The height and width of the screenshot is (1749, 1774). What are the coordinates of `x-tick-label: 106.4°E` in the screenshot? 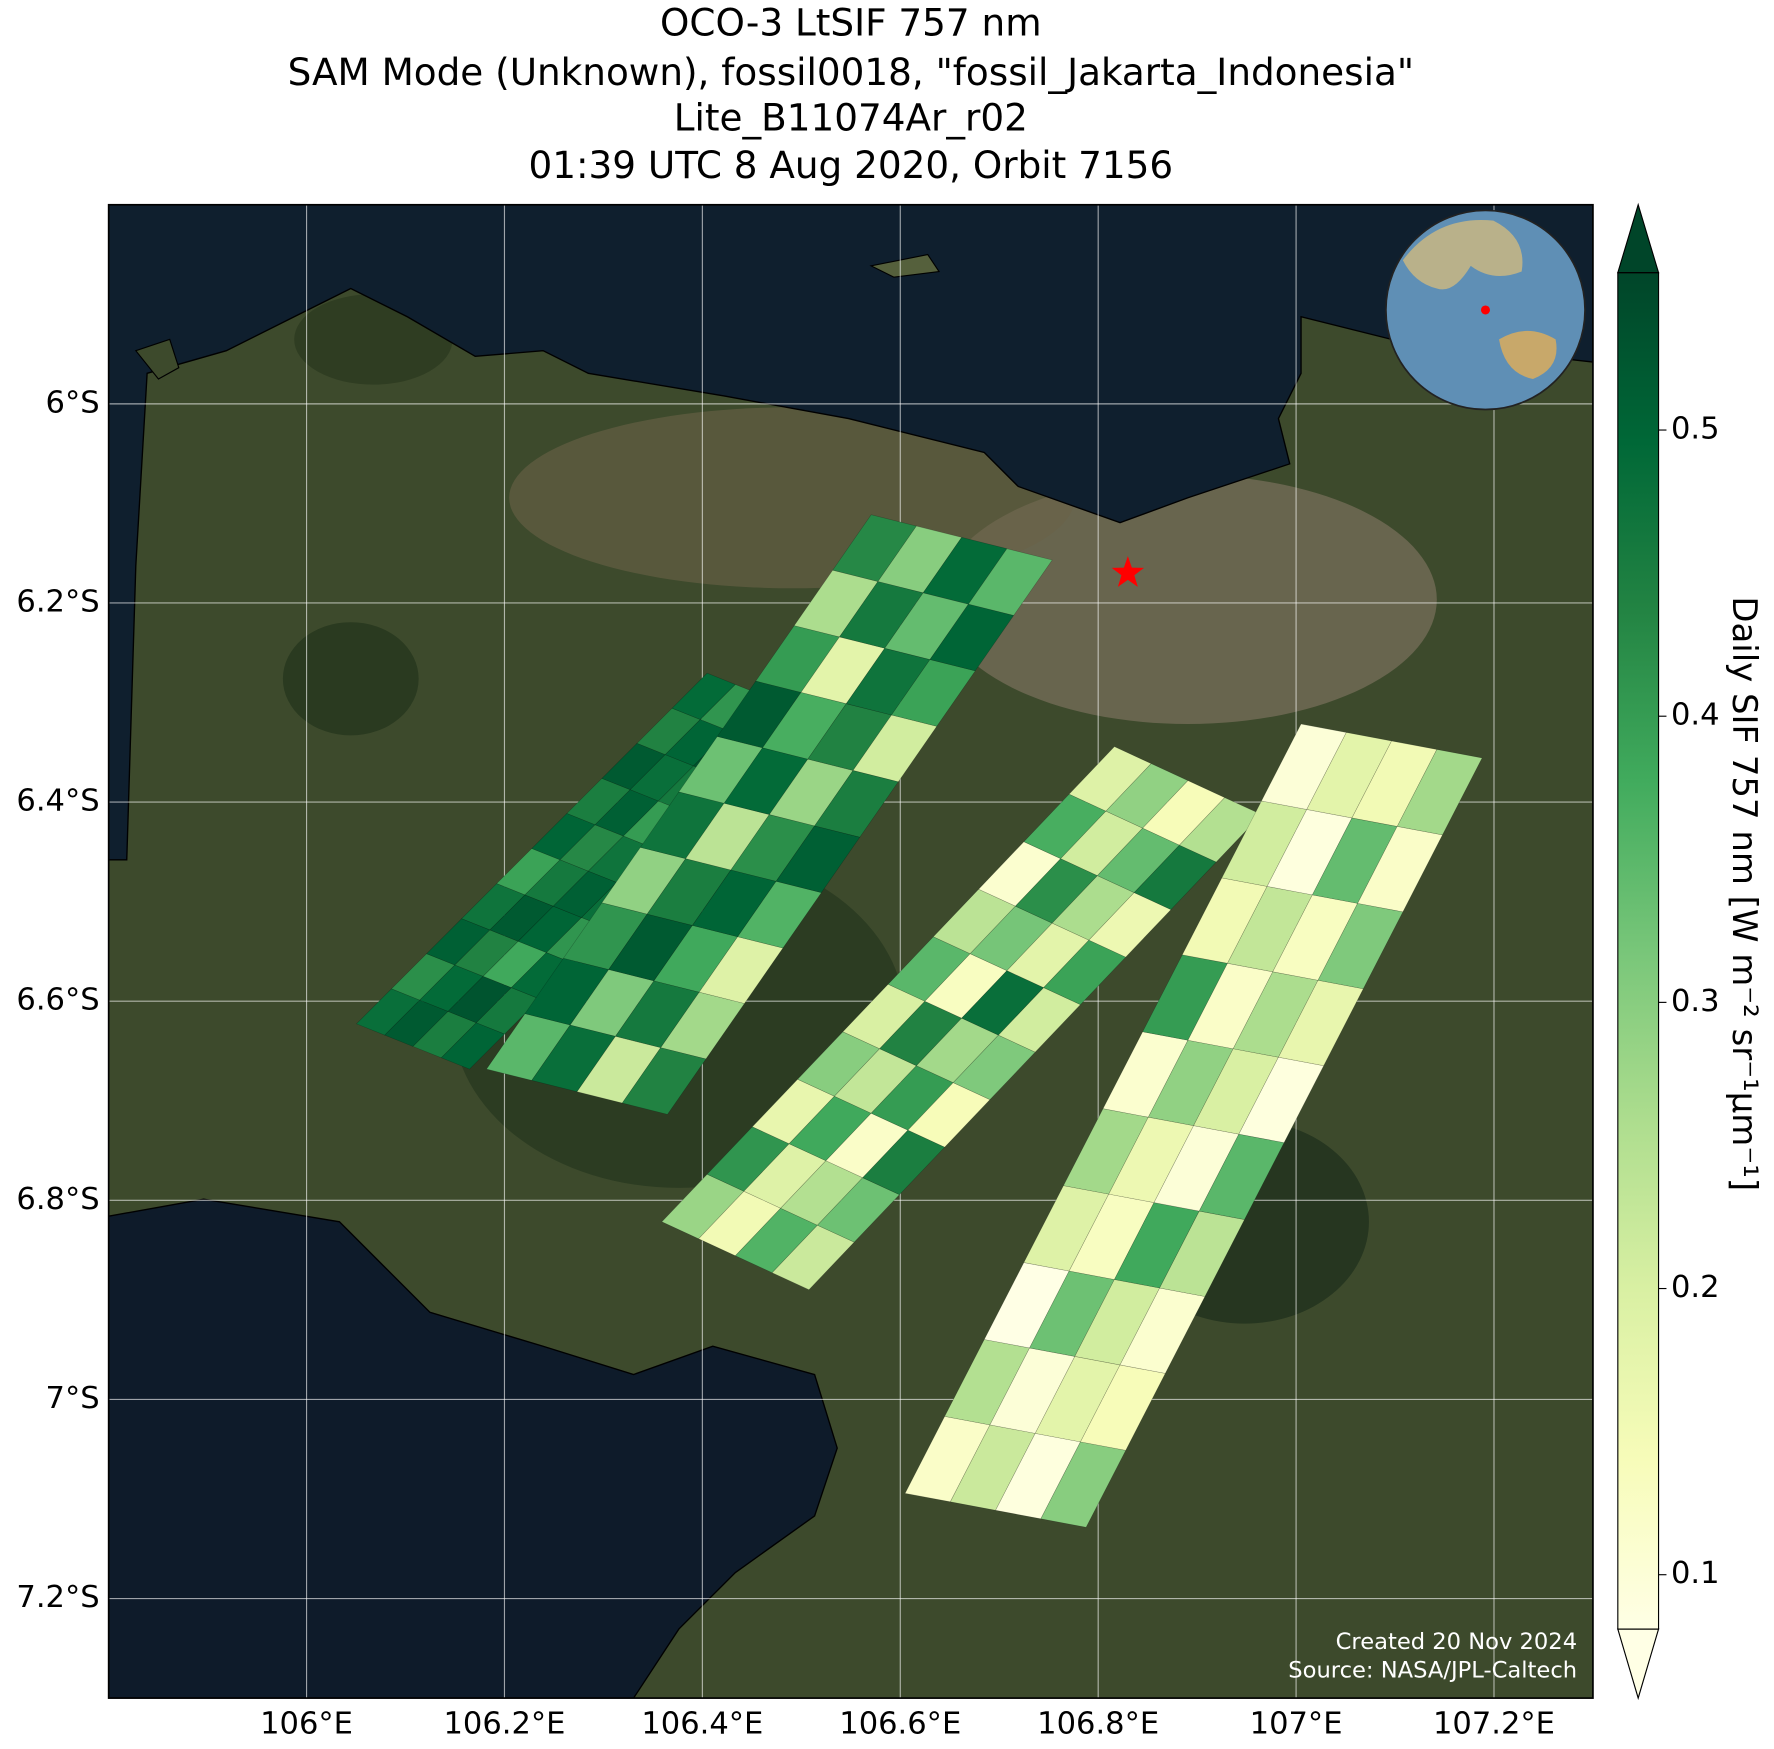 It's located at (702, 1724).